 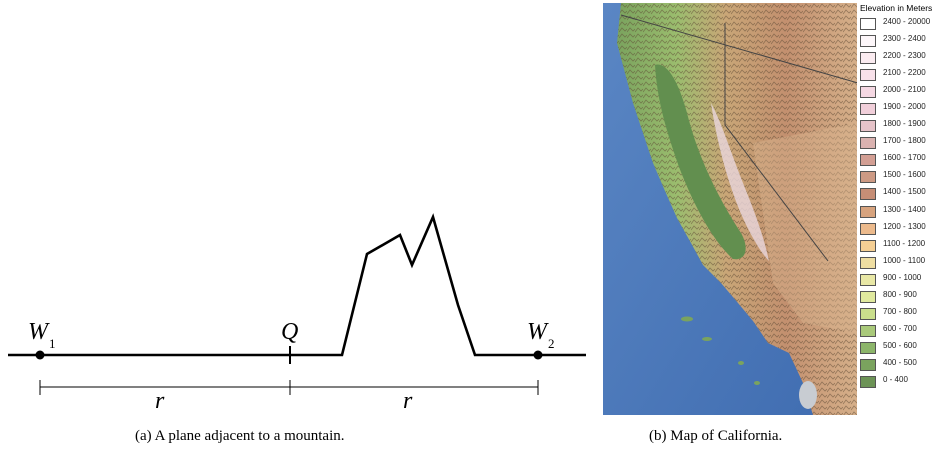 I want to click on legend-item: 2100 - 2200, so click(x=900, y=75).